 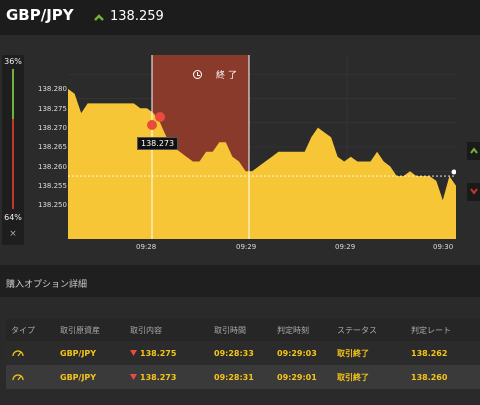 I want to click on table-header: タイプ 取引原資産 取引内容 取引時間 判定時刻 ステータス 判定レート, so click(x=243, y=330).